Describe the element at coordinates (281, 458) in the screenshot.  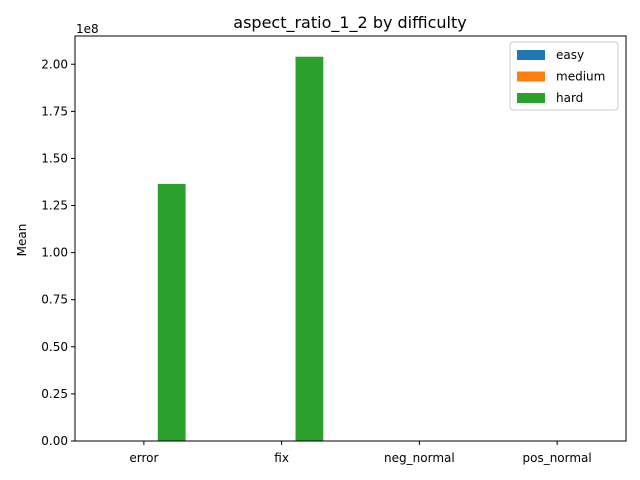
I see `x-tick-label: fix` at that location.